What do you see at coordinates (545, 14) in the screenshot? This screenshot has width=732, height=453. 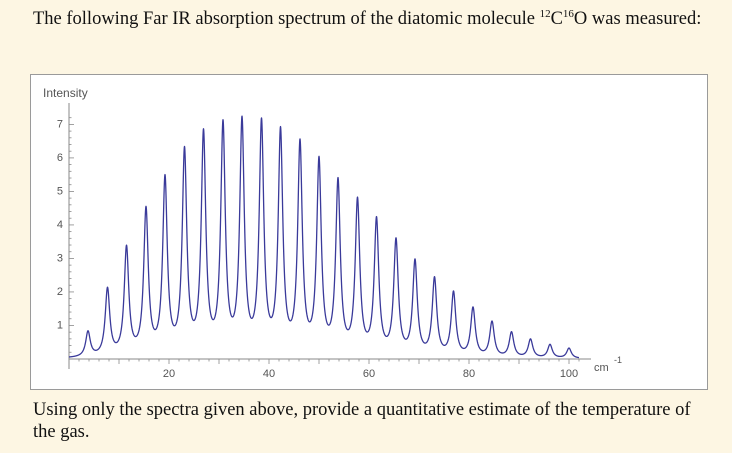 I see `carbon-mass-number: 12` at bounding box center [545, 14].